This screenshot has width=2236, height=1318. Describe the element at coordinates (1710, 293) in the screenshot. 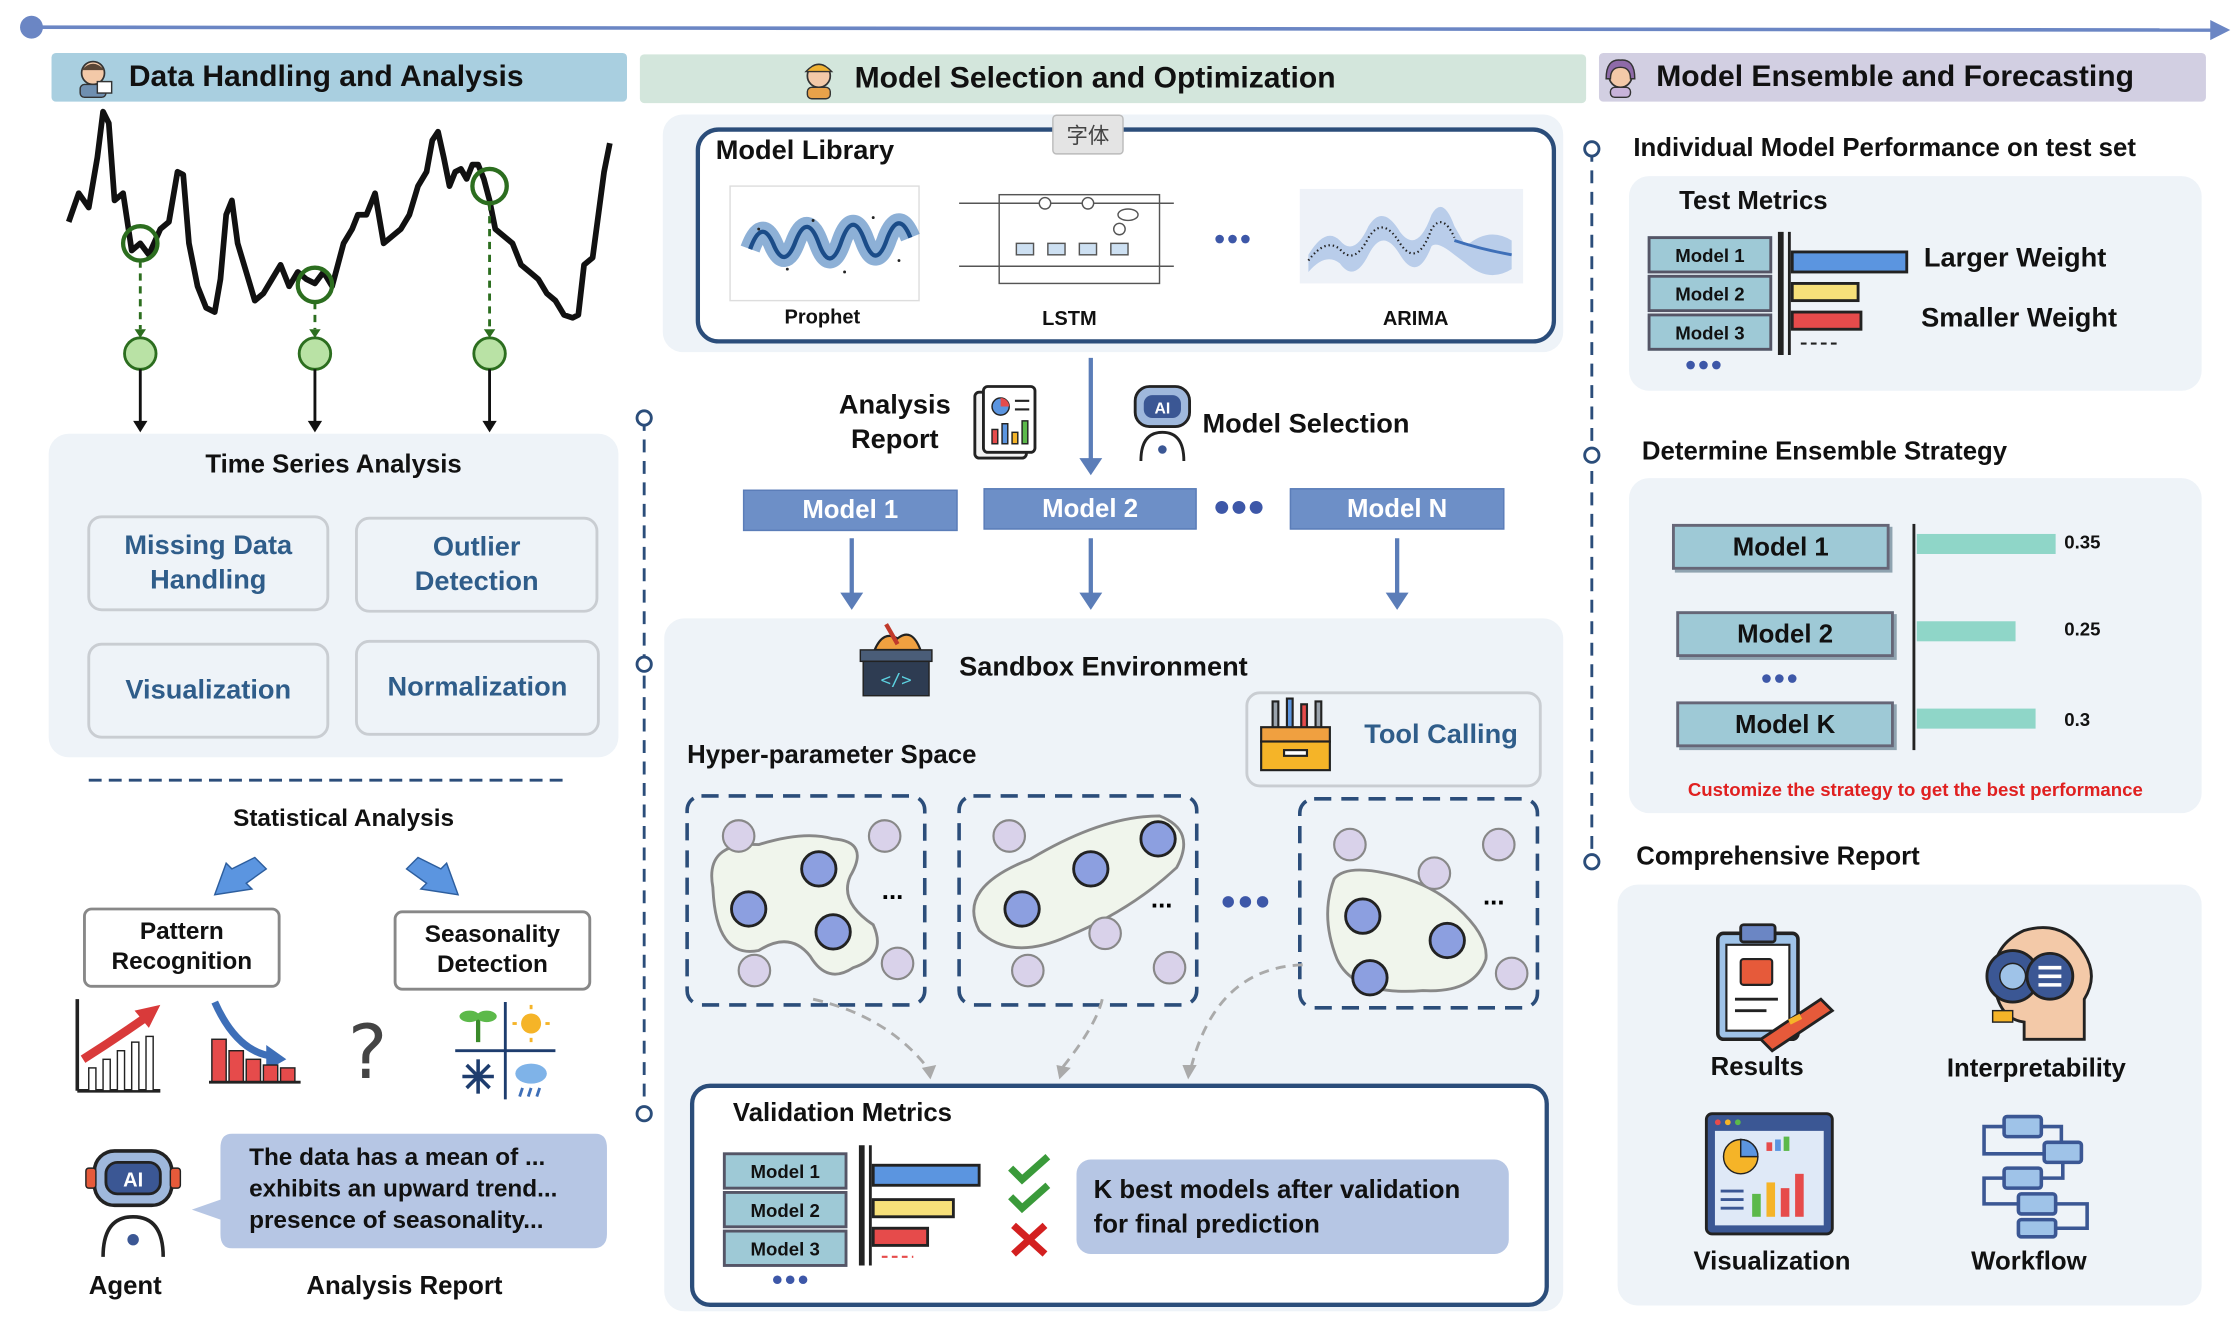

I see `test-model-2: Model 2` at that location.